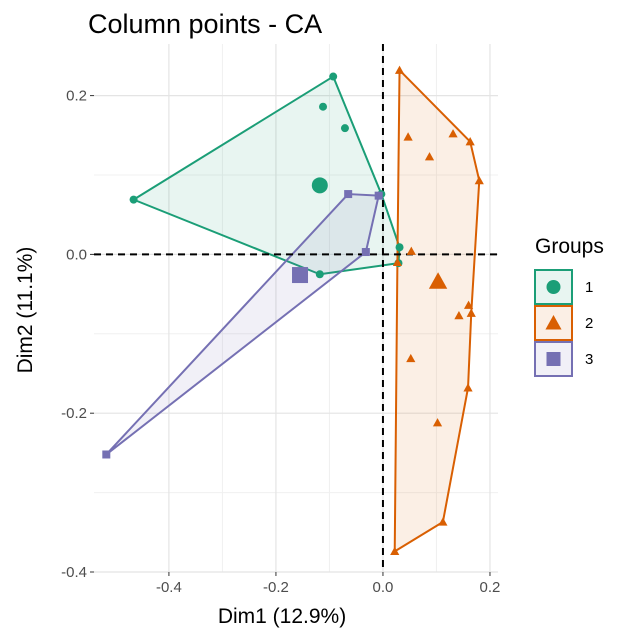 Image resolution: width=640 pixels, height=640 pixels. I want to click on chart-title: Column points - CA, so click(205, 24).